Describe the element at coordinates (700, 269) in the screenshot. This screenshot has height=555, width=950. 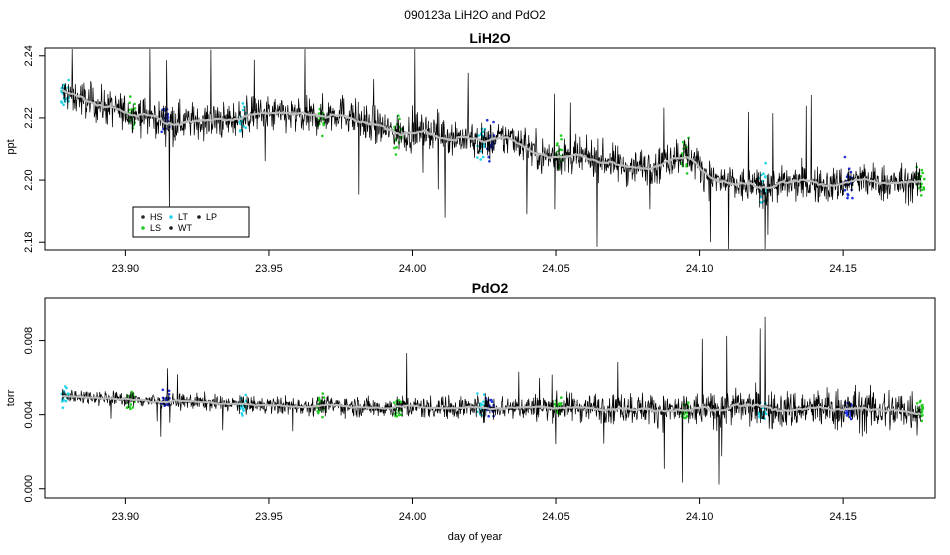
I see `lih2o-x-tick-label: 24.10` at that location.